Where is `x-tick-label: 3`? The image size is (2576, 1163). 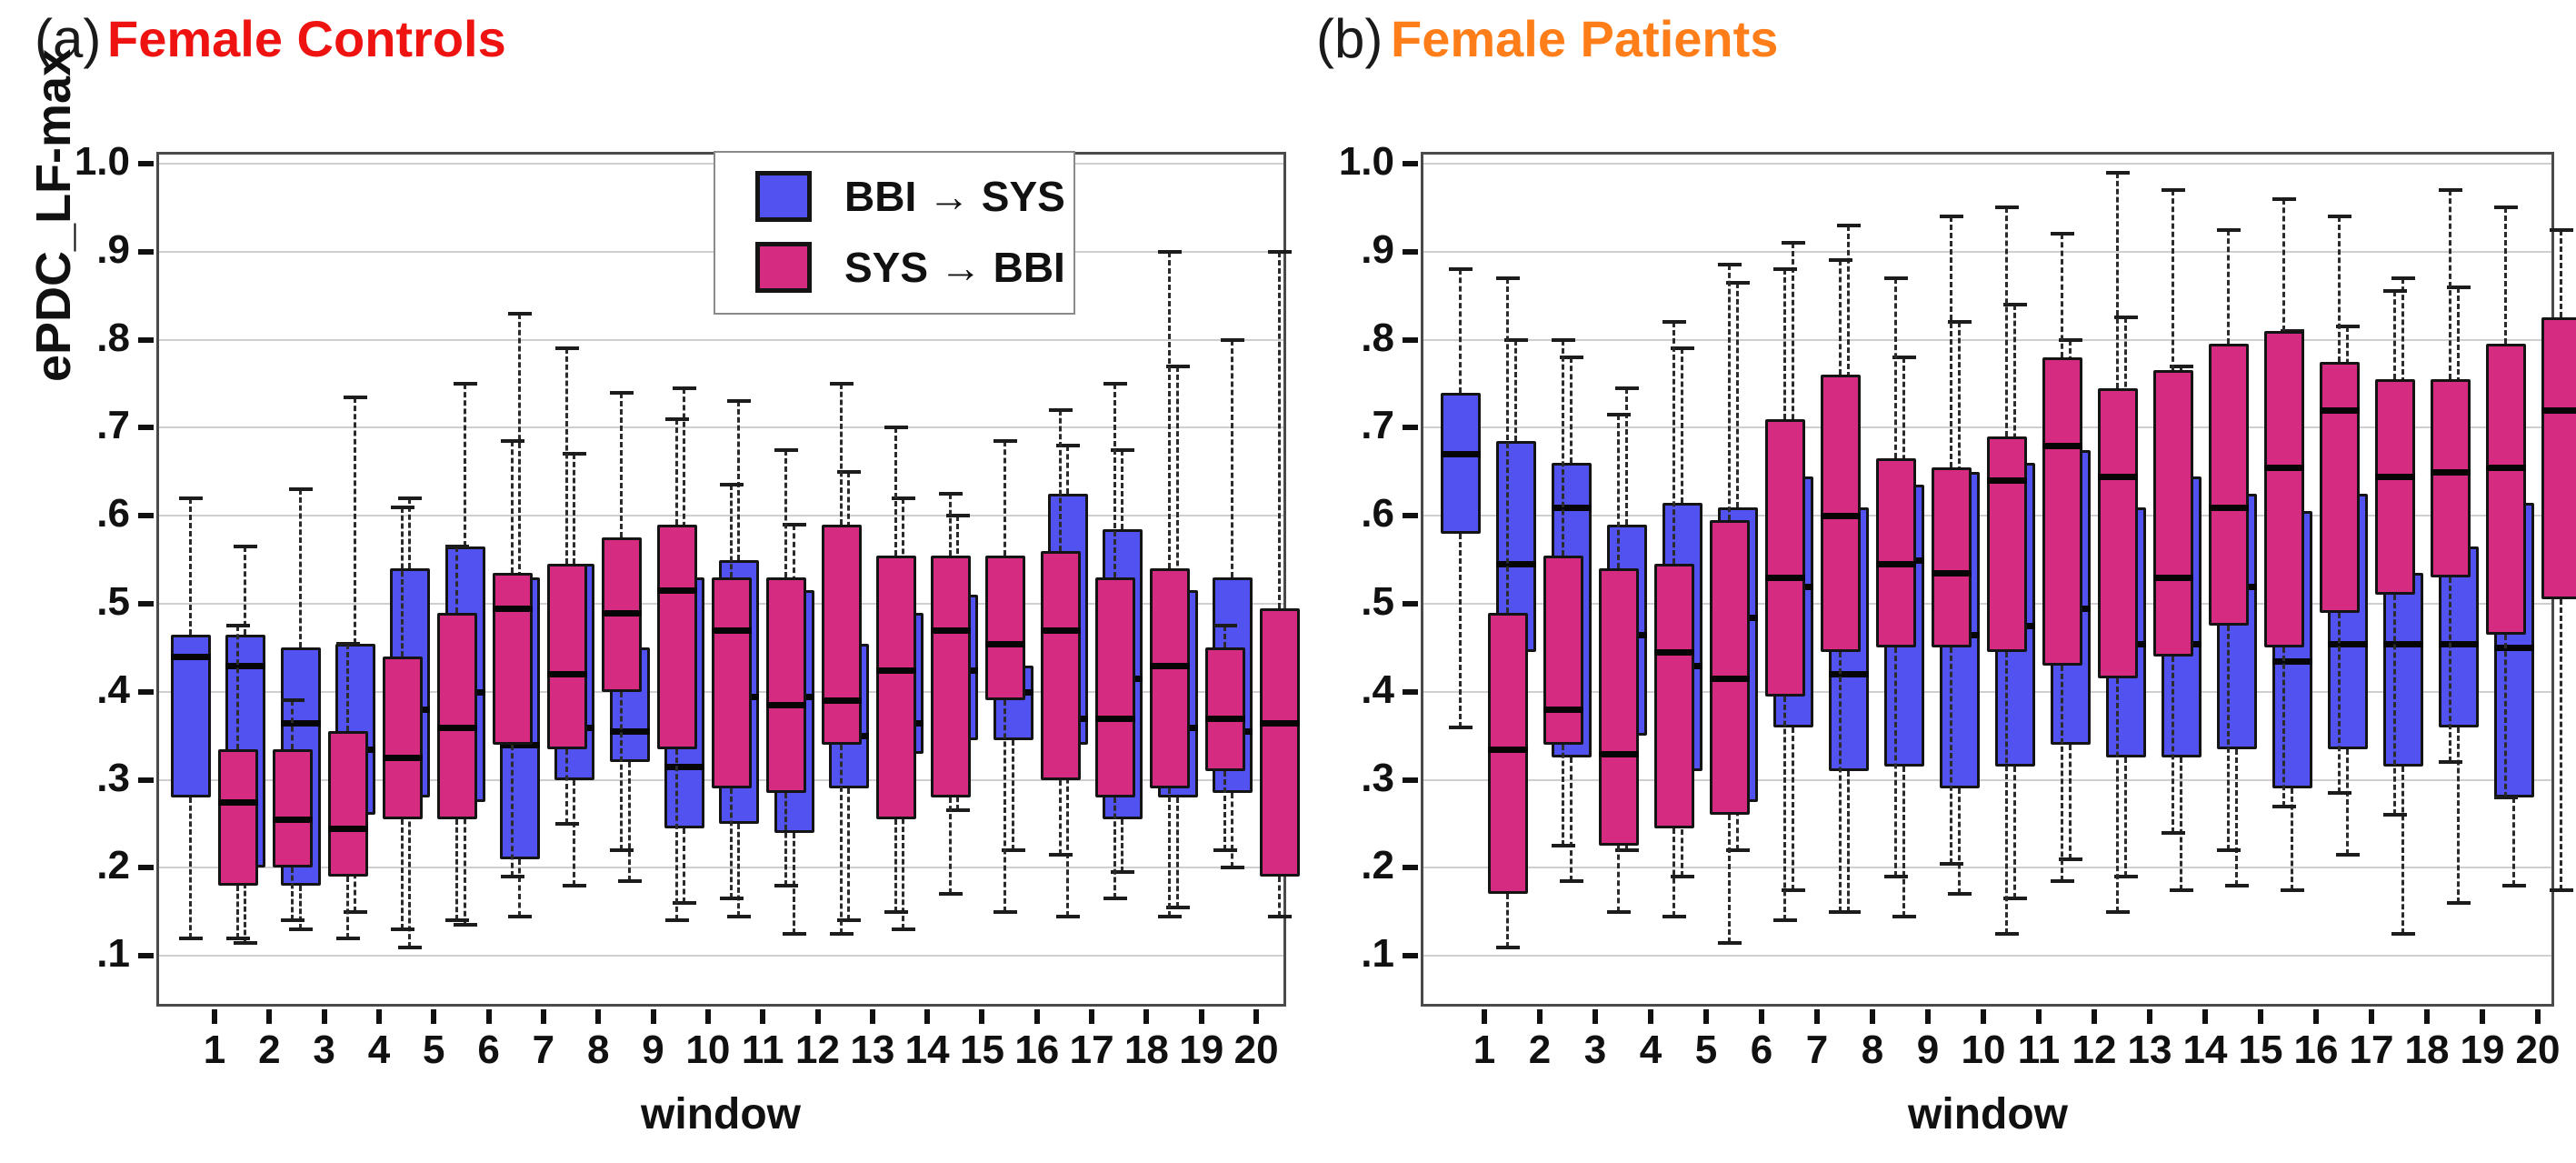 x-tick-label: 3 is located at coordinates (1595, 1050).